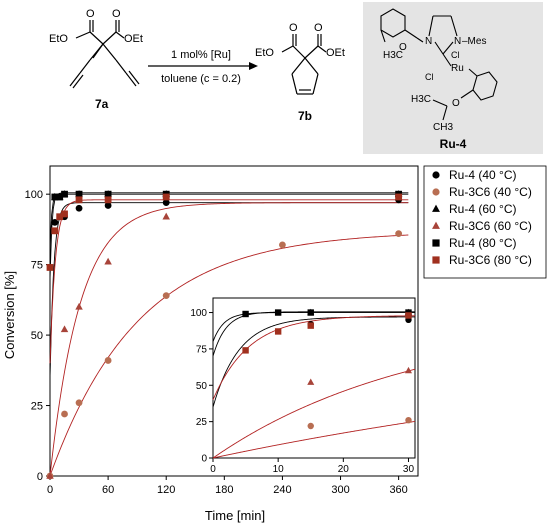 The height and width of the screenshot is (524, 550). I want to click on inset-x-tick-label: 10, so click(279, 469).